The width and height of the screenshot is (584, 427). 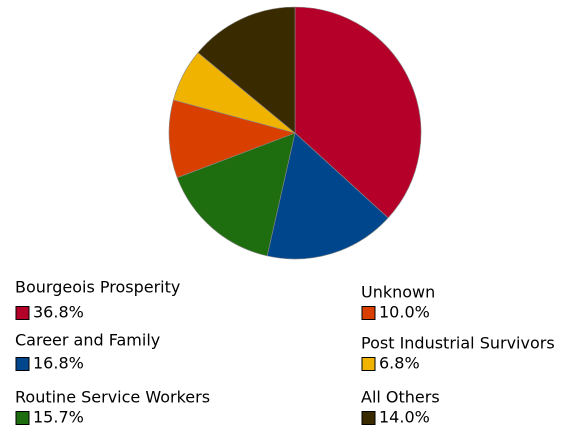 What do you see at coordinates (404, 417) in the screenshot?
I see `legend-value: 14.0%` at bounding box center [404, 417].